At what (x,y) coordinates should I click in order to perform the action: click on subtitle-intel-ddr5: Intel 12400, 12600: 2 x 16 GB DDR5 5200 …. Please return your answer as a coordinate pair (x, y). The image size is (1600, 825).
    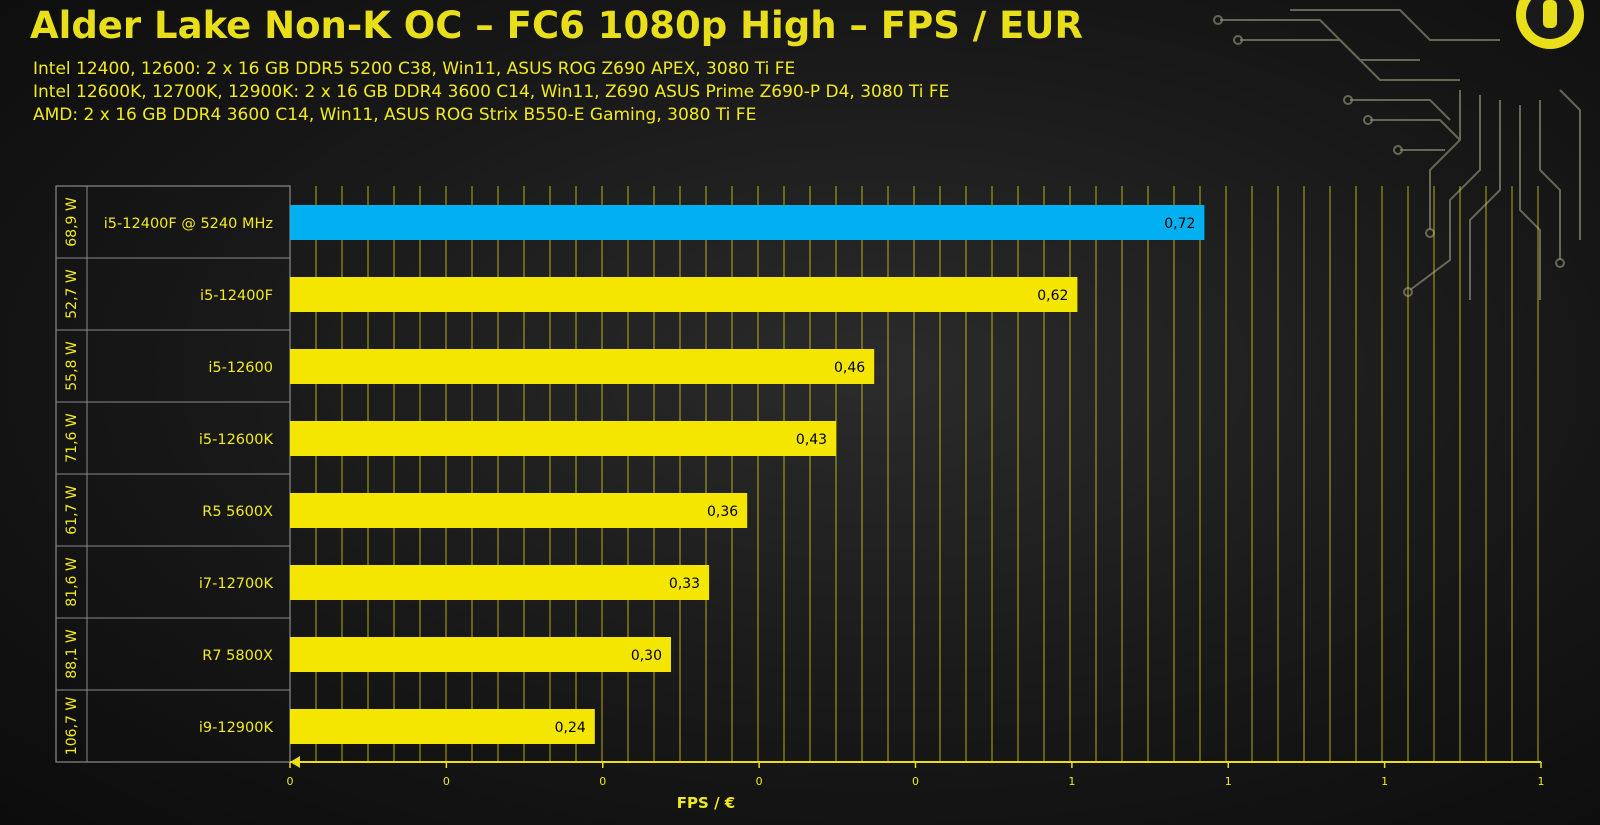
    Looking at the image, I should click on (414, 69).